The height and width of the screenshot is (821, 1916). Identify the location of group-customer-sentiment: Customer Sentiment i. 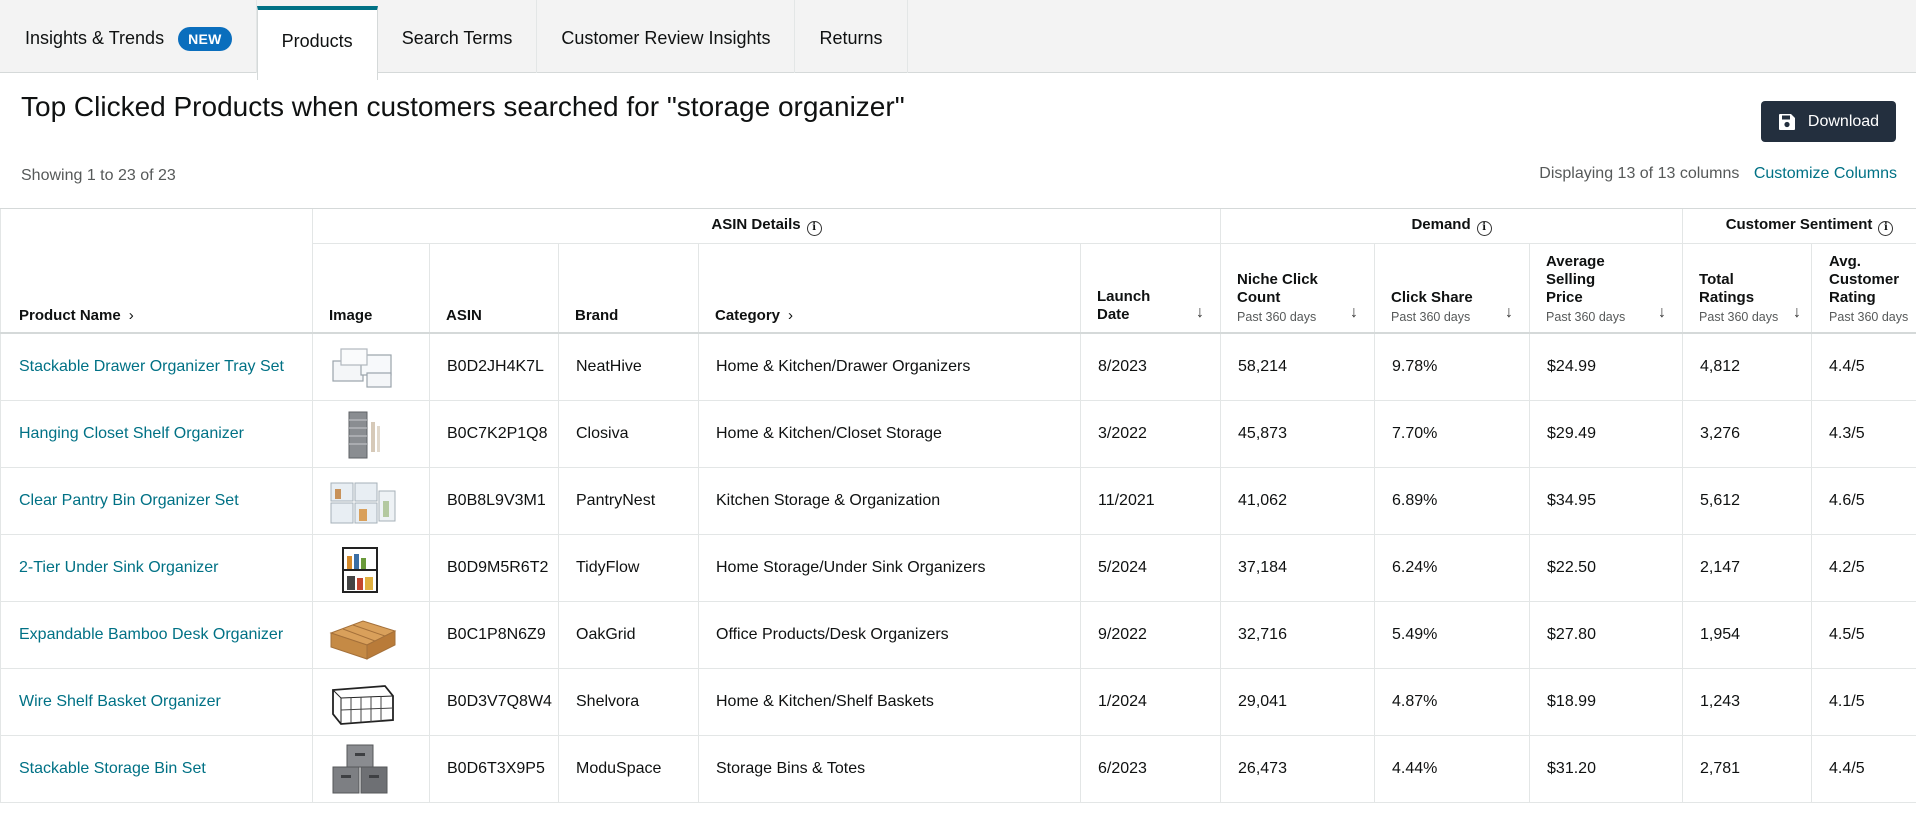
(1799, 226).